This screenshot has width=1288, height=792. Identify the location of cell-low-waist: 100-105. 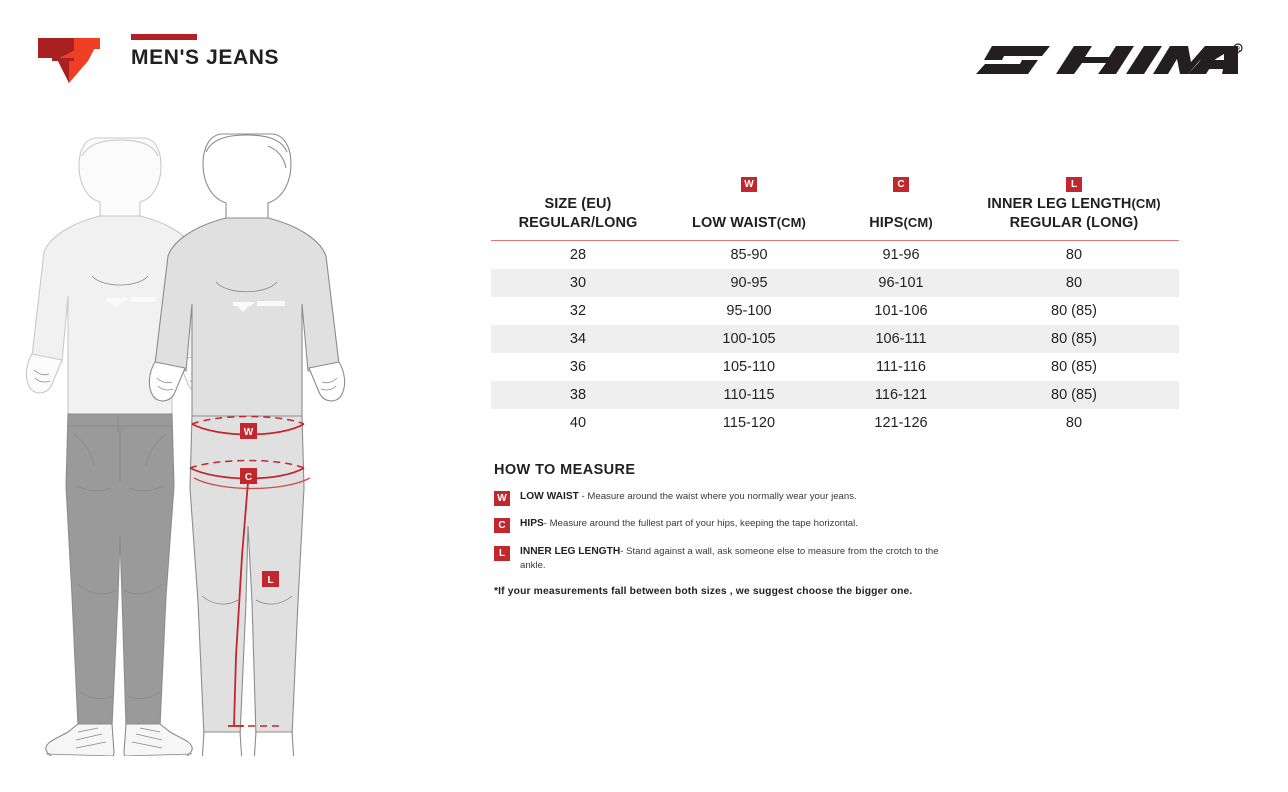
(749, 339).